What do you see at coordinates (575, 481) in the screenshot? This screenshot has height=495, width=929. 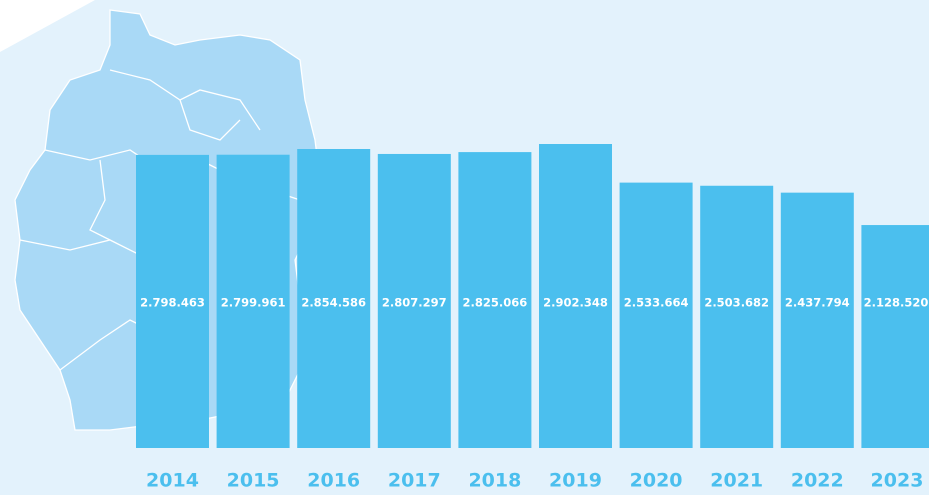 I see `x-tick-label: 2019` at bounding box center [575, 481].